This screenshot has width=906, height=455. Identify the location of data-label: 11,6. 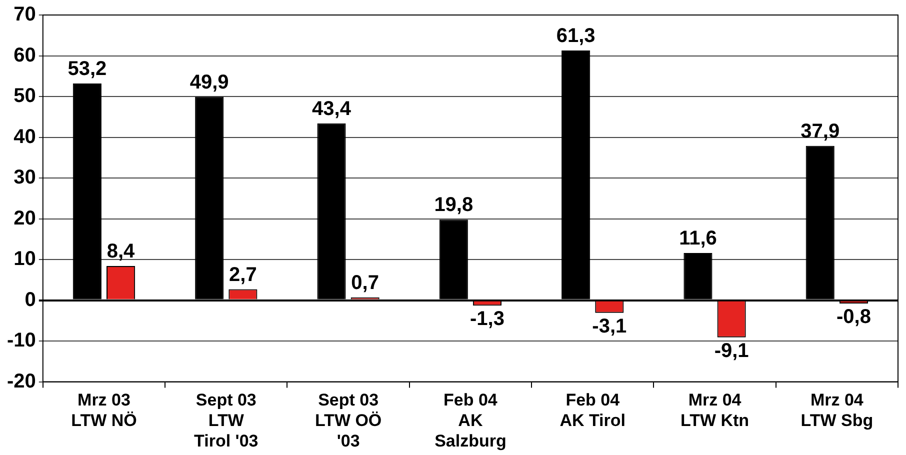
(698, 239).